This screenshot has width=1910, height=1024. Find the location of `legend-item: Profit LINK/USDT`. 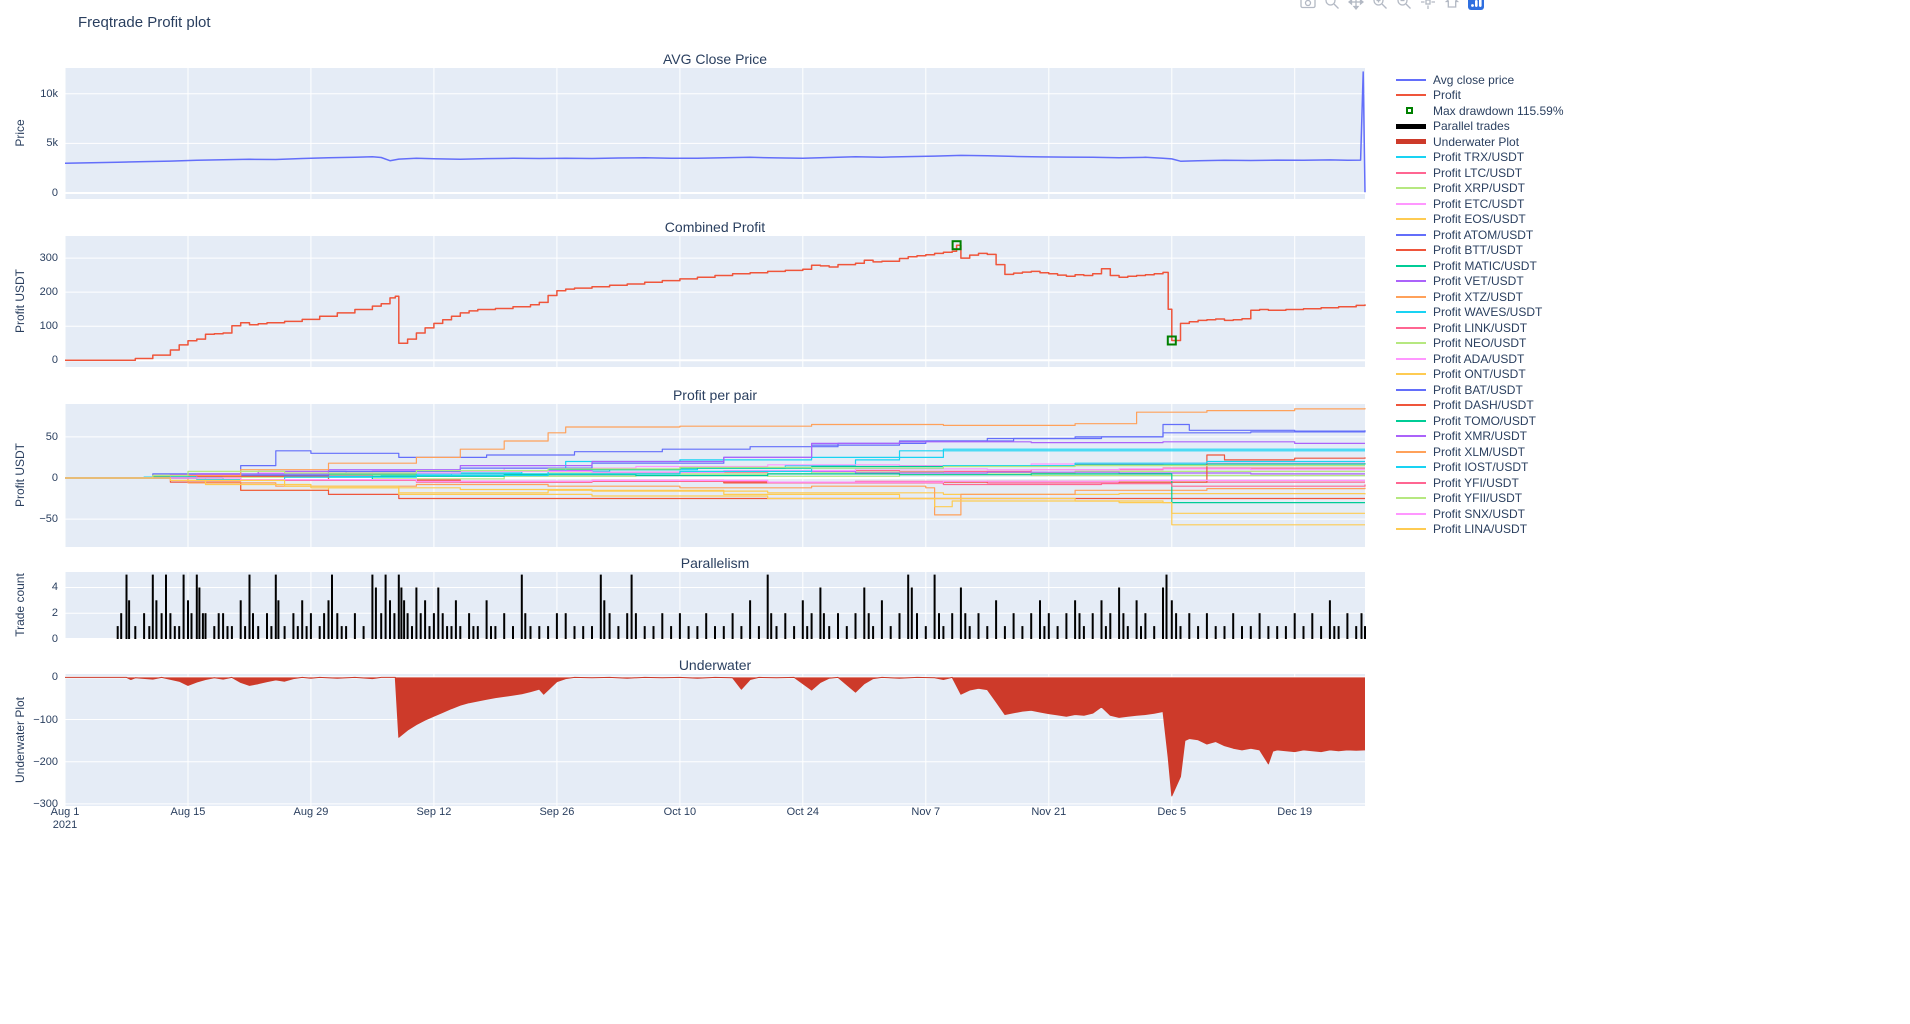

legend-item: Profit LINK/USDT is located at coordinates (1480, 328).